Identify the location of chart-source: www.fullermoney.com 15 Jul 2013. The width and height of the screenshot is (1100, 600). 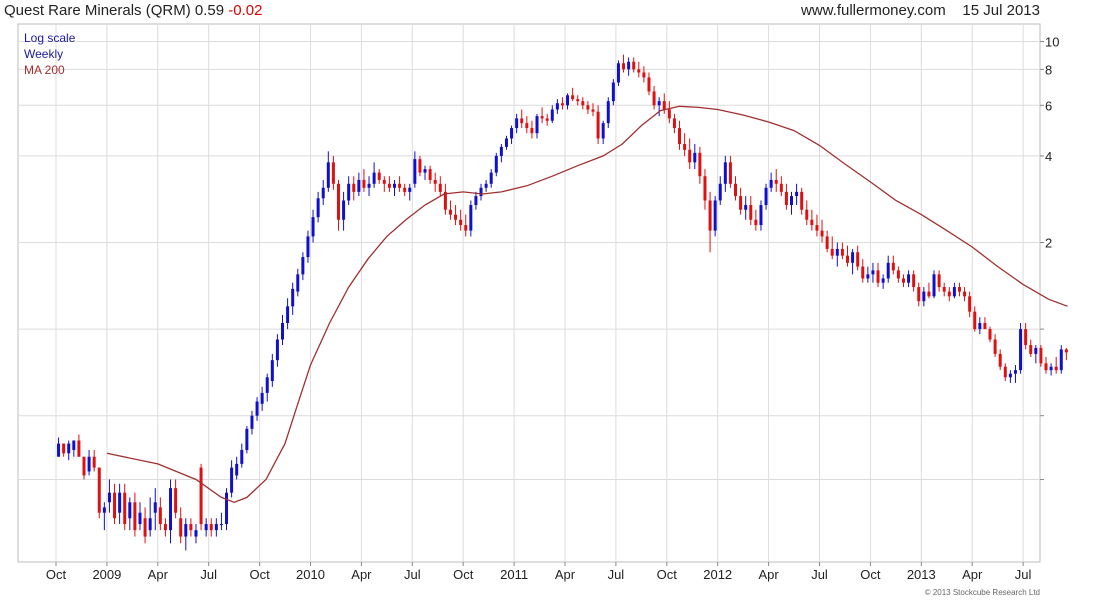
(920, 10).